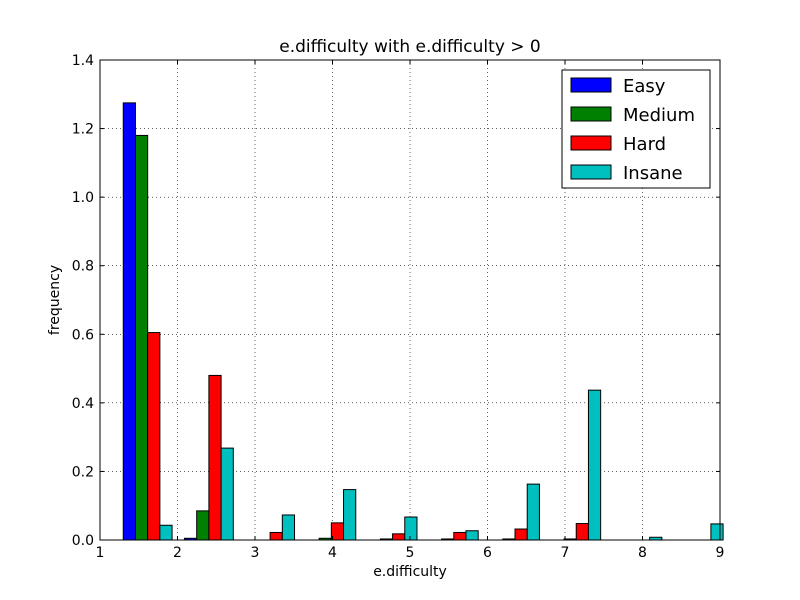 The width and height of the screenshot is (800, 600). Describe the element at coordinates (642, 553) in the screenshot. I see `x-tick-label: 8` at that location.